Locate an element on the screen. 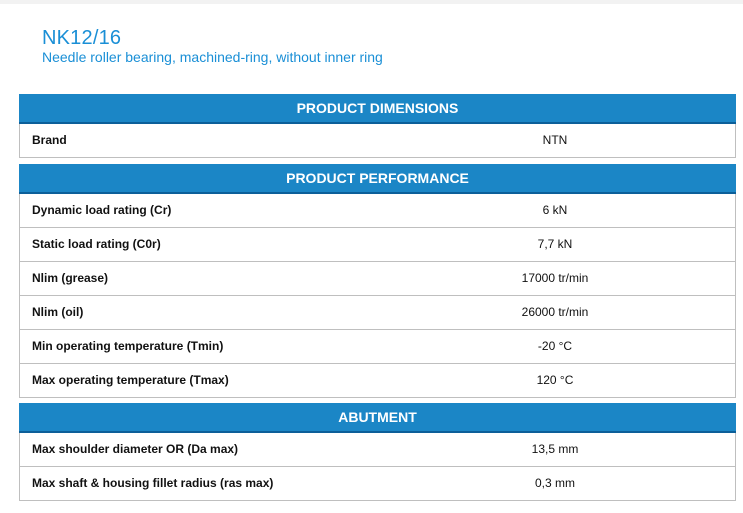 The height and width of the screenshot is (513, 743). section-product-dimensions: PRODUCT DIMENSIONS Brand NTN is located at coordinates (377, 126).